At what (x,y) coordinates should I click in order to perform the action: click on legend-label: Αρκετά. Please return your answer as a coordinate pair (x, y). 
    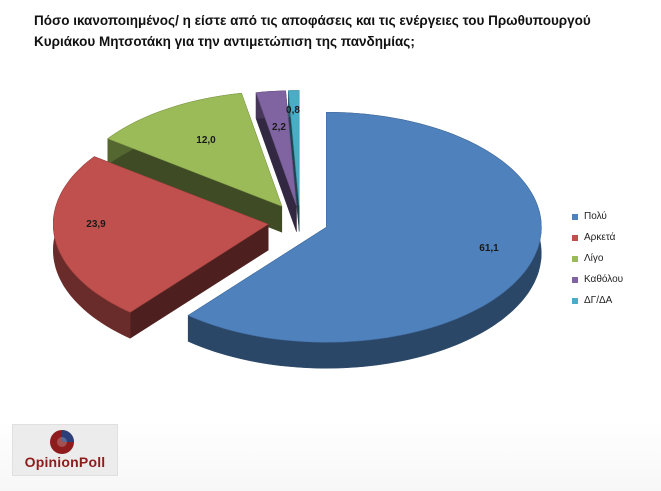
    Looking at the image, I should click on (600, 237).